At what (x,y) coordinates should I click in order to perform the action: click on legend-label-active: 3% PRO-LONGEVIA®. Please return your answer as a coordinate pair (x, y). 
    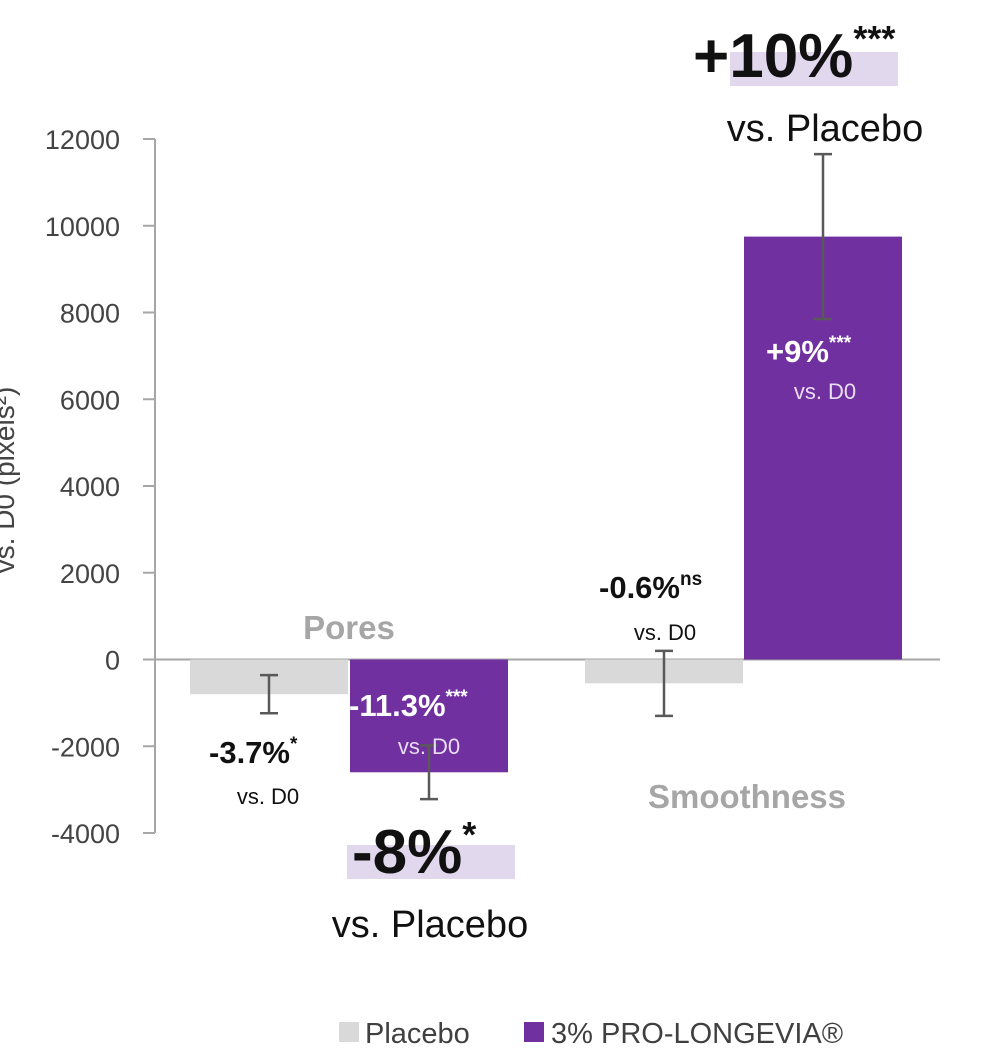
    Looking at the image, I should click on (697, 1034).